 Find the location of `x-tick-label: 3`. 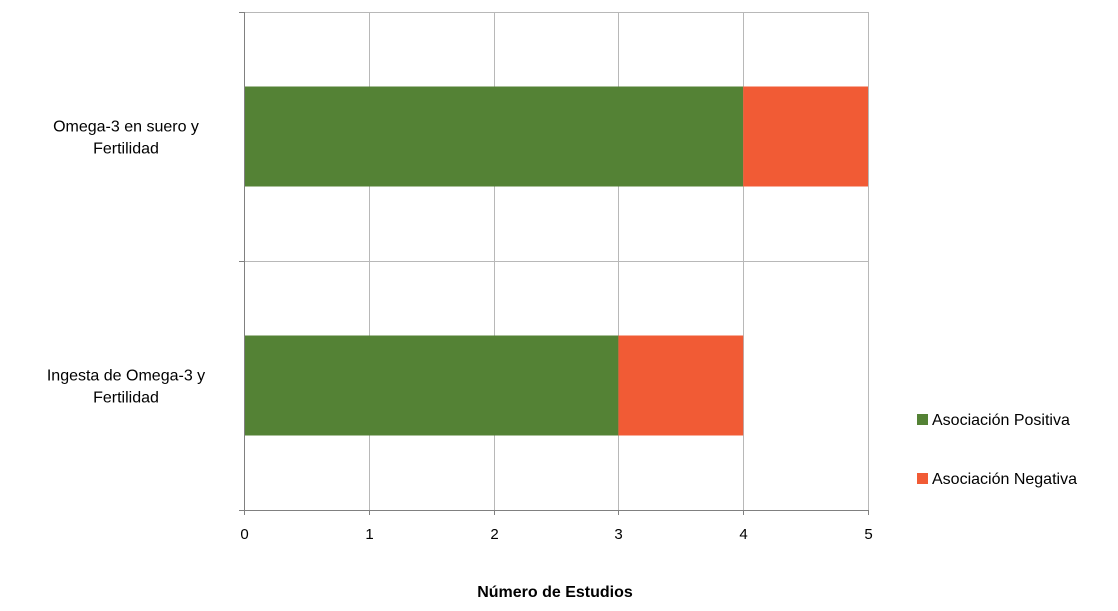

x-tick-label: 3 is located at coordinates (618, 534).